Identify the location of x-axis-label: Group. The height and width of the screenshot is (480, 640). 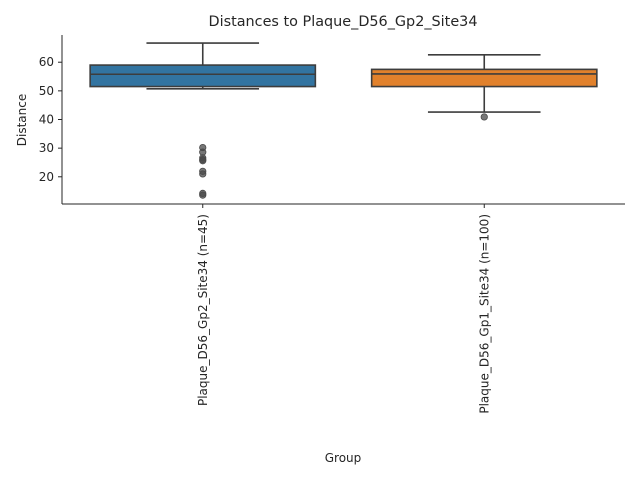
(343, 458).